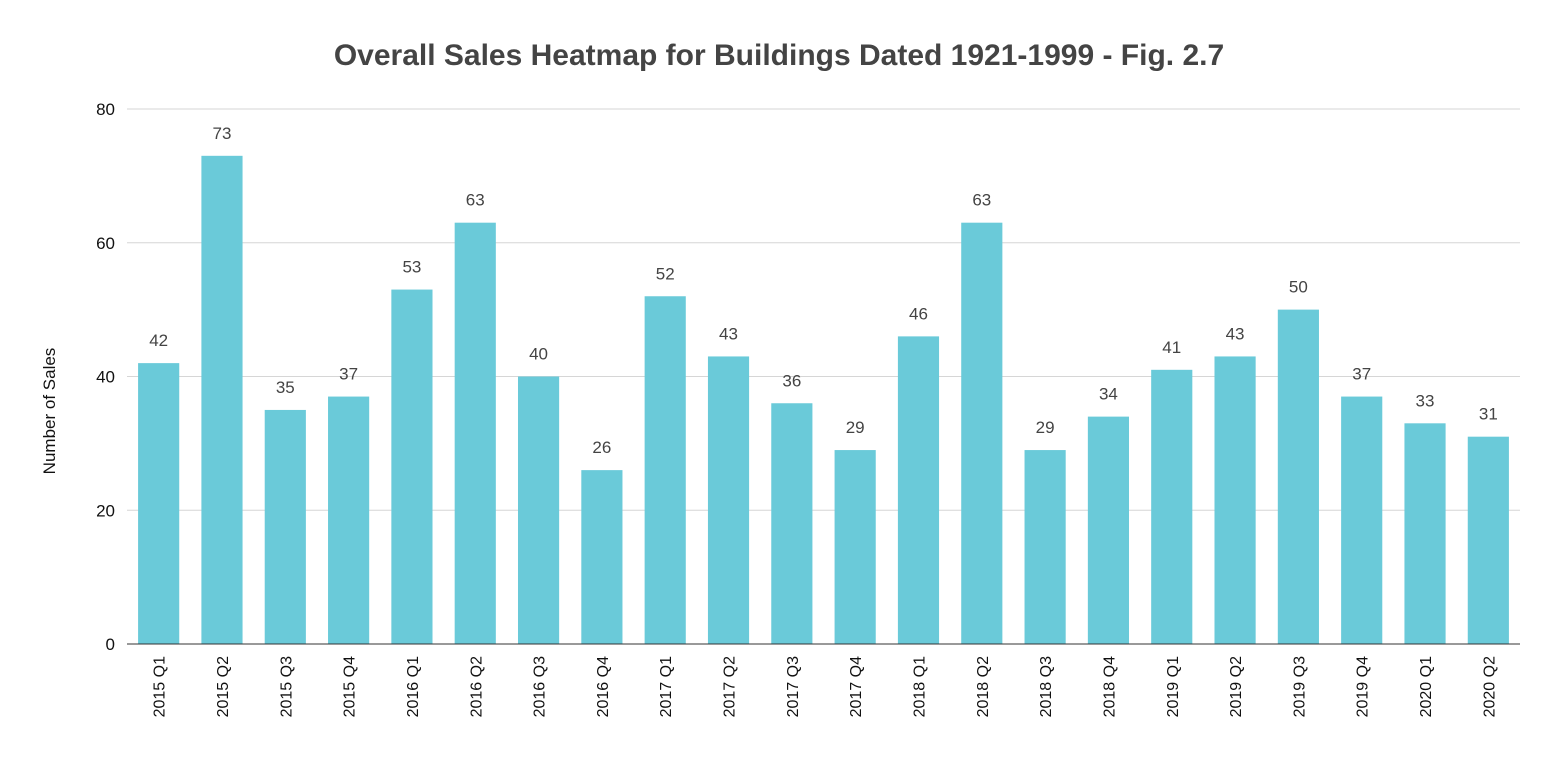 This screenshot has height=761, width=1558. What do you see at coordinates (1108, 394) in the screenshot?
I see `data-label: 34` at bounding box center [1108, 394].